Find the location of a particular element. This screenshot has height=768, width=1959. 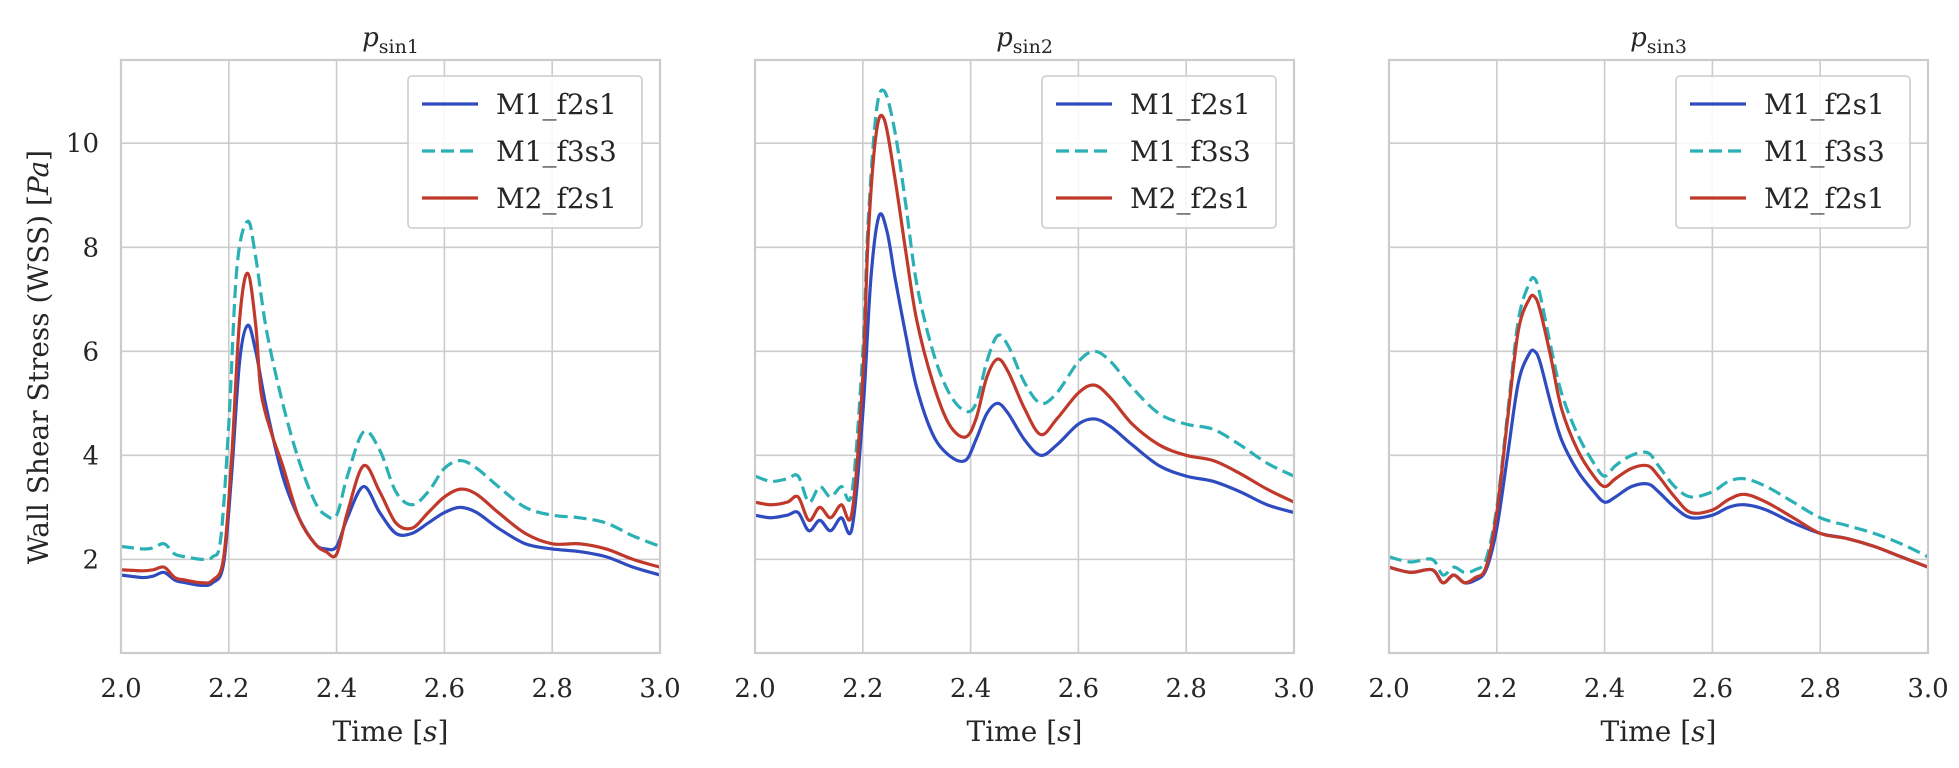

y-tick-label: 4 is located at coordinates (90, 456).